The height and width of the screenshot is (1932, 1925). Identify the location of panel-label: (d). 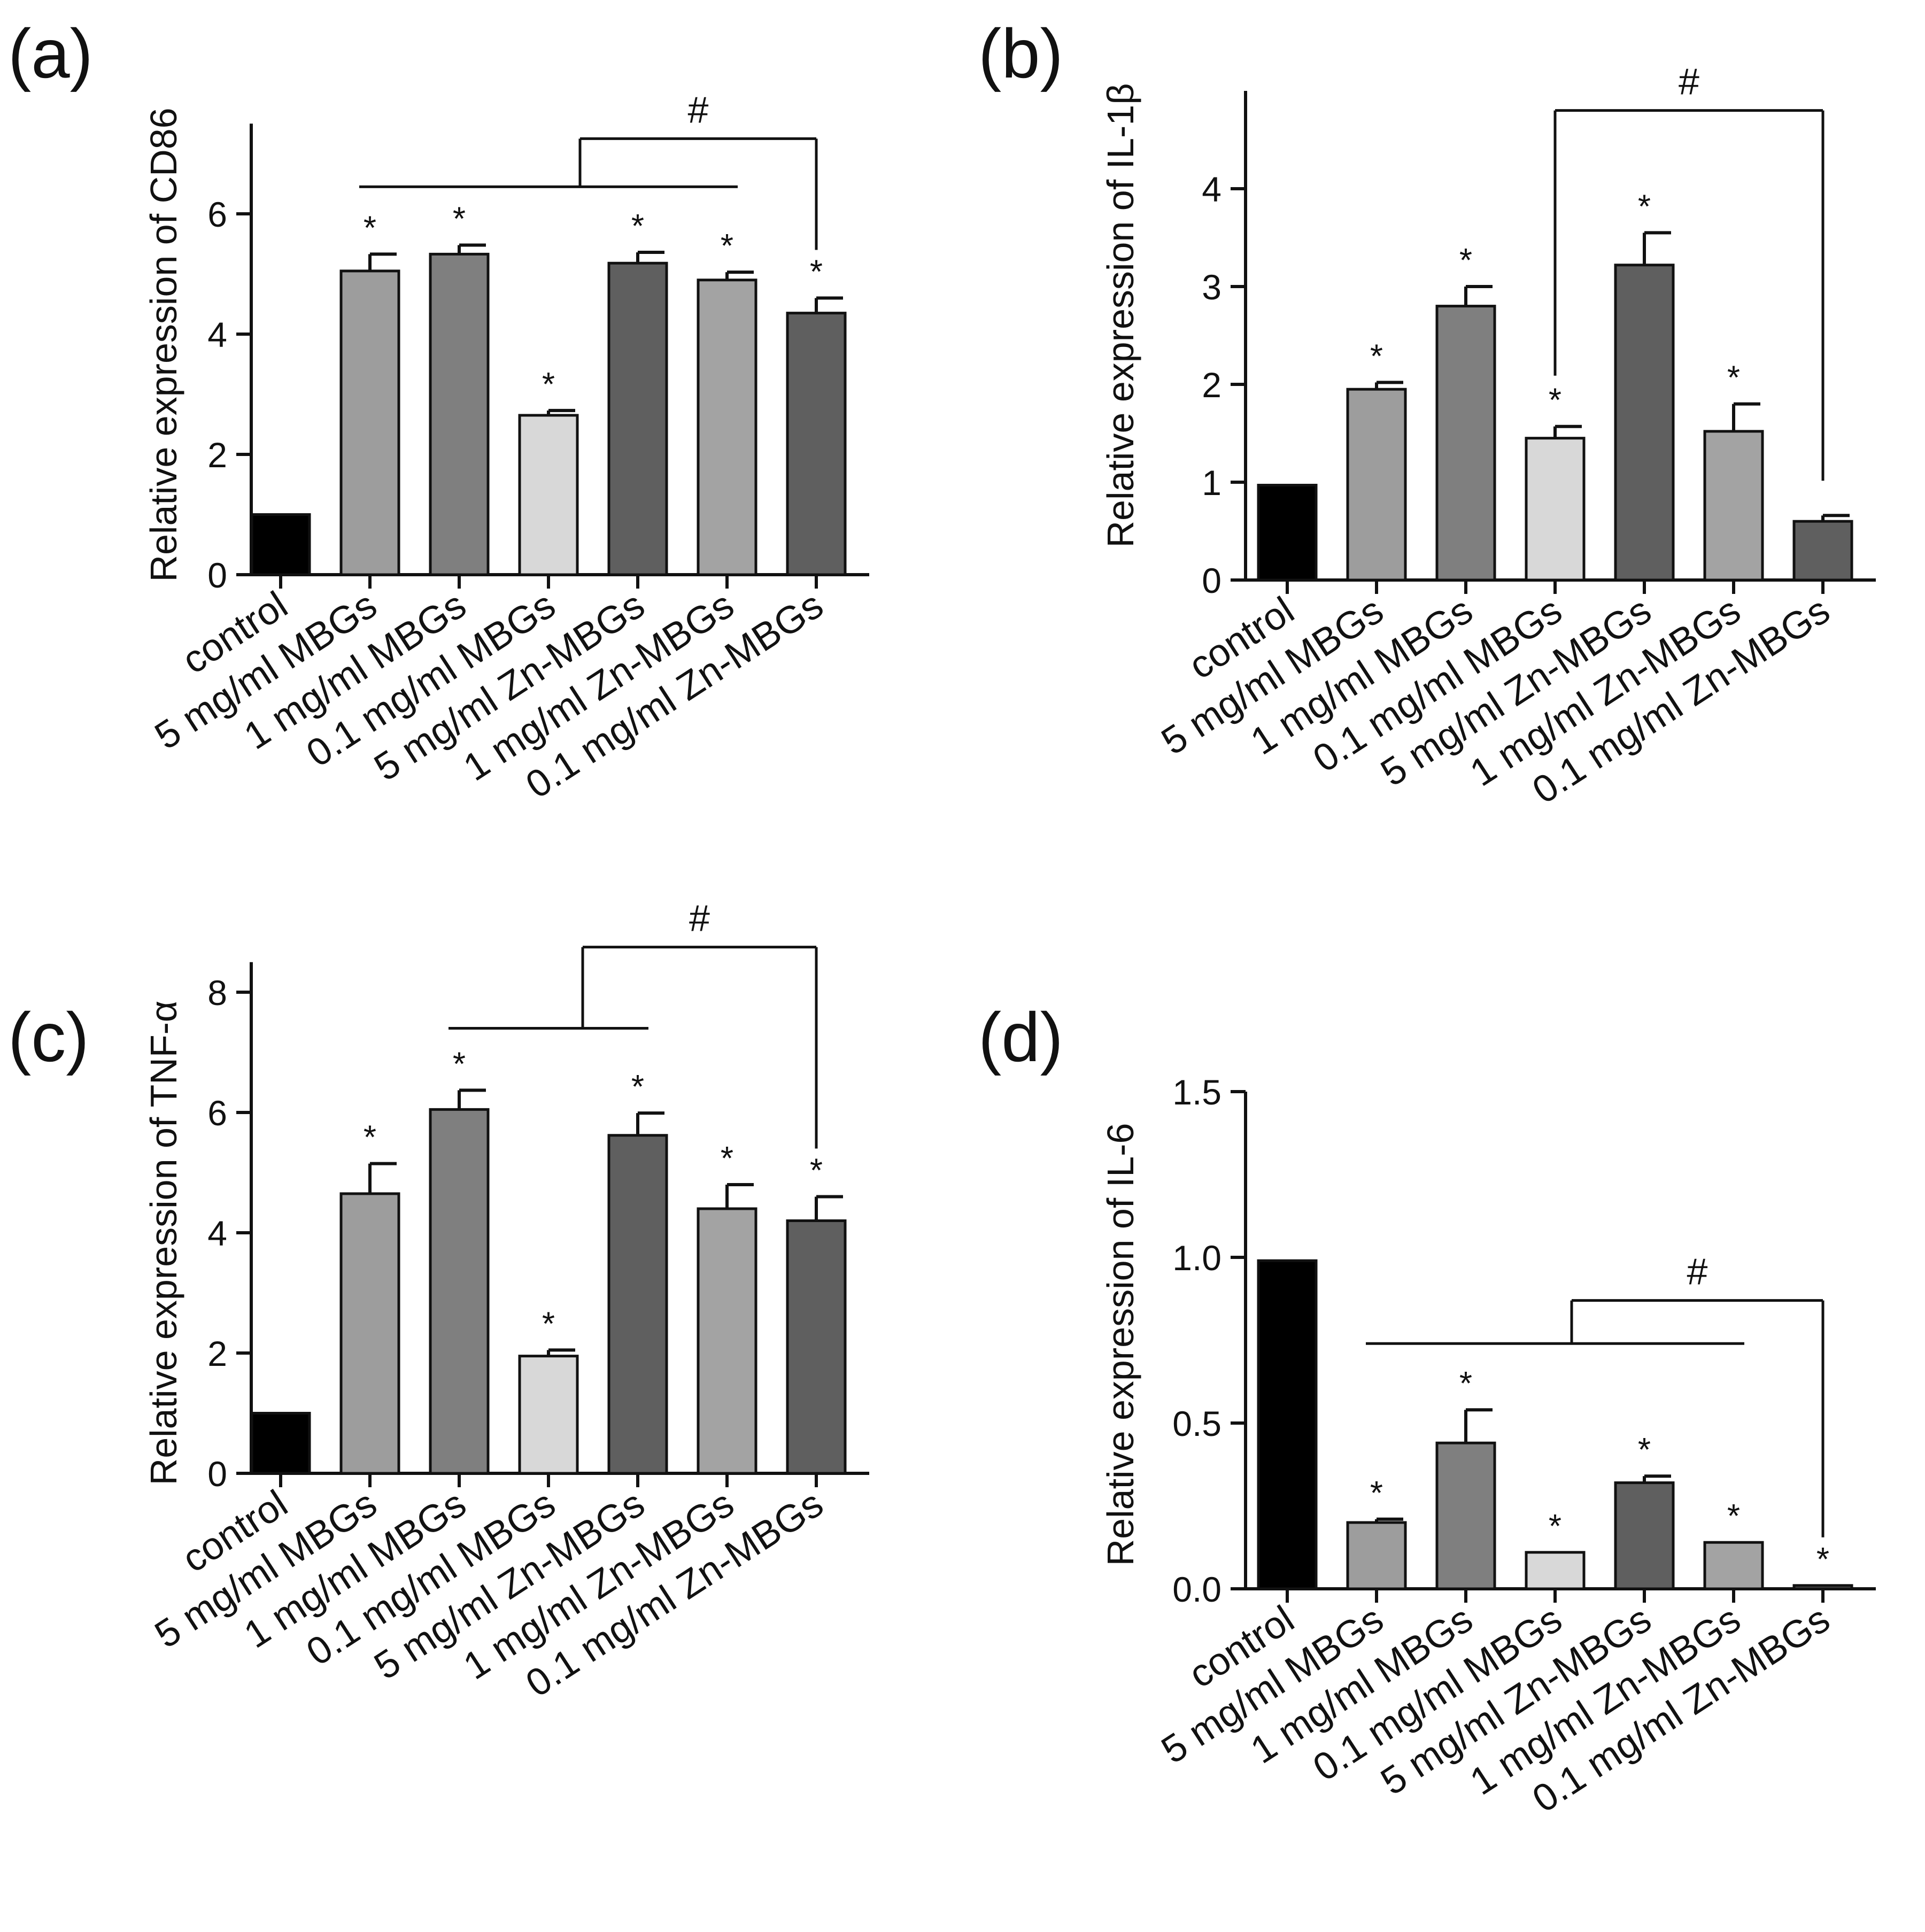
(1021, 1037).